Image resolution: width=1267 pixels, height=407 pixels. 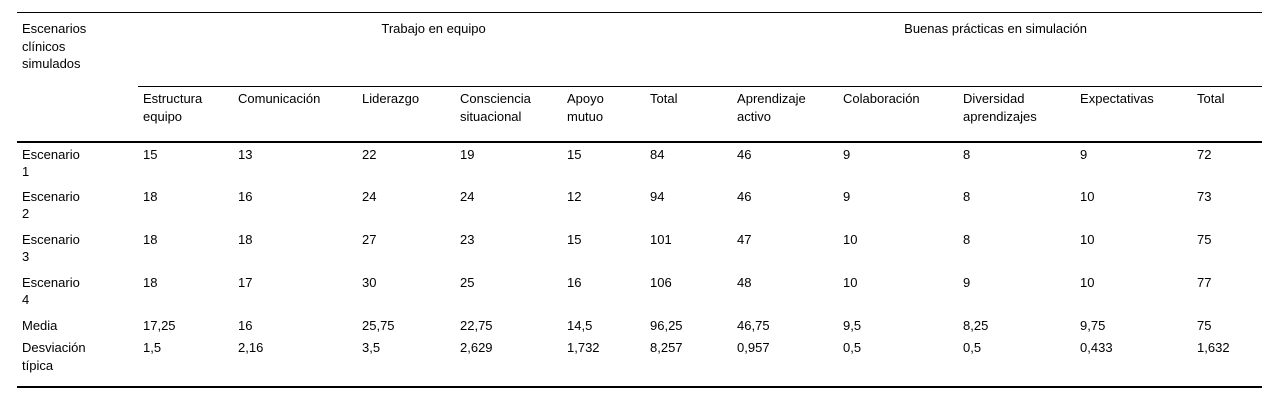 I want to click on row-label: Escenario 2, so click(x=77, y=206).